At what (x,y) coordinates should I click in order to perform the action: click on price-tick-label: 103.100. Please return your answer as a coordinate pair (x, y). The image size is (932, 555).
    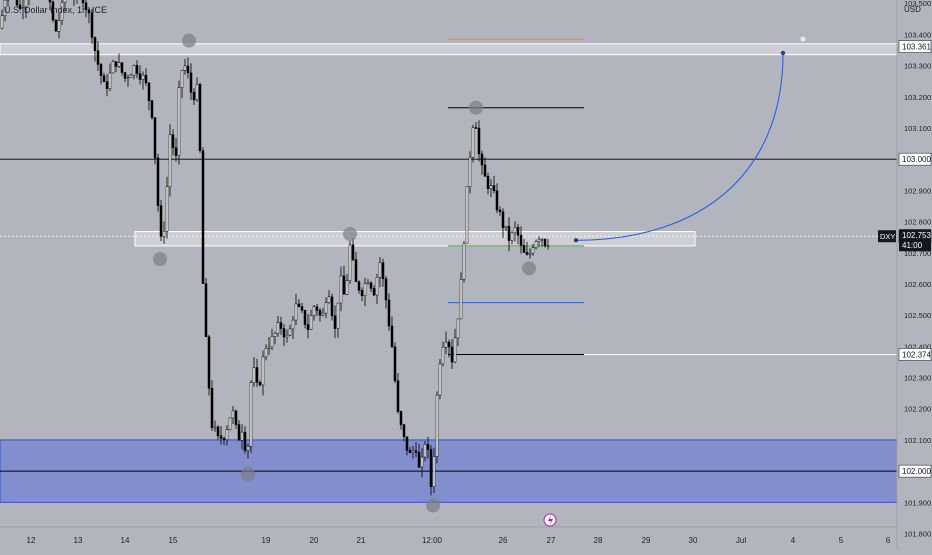
    Looking at the image, I should click on (917, 128).